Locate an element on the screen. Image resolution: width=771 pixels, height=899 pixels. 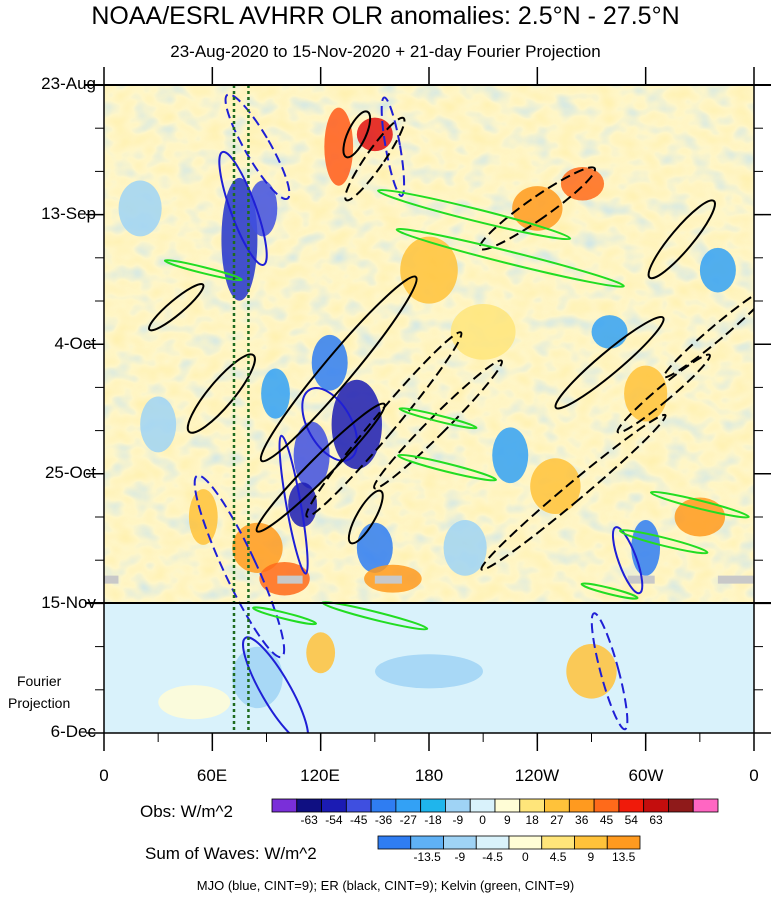
obs-colorbar-tick-label: 0 is located at coordinates (482, 820).